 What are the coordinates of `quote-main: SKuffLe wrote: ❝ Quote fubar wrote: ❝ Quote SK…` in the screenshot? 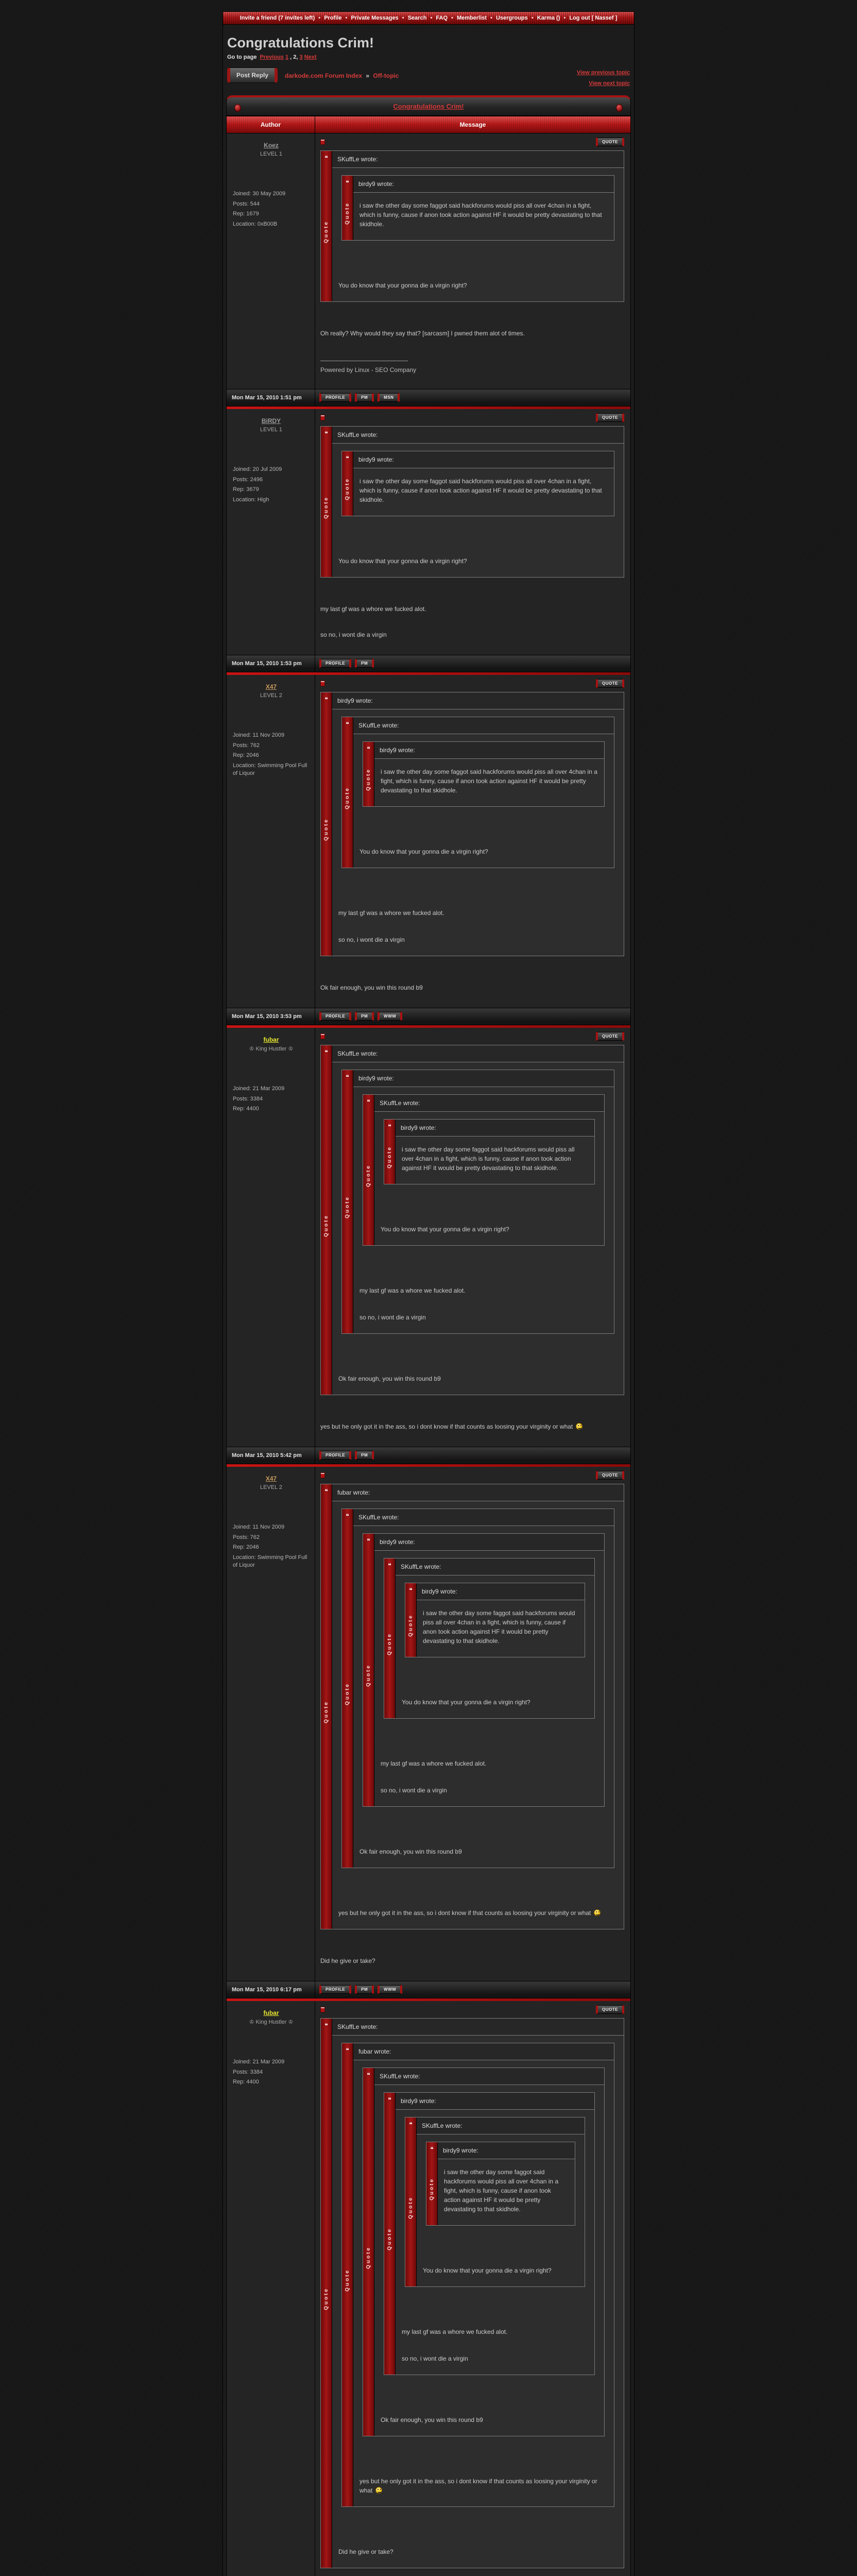 It's located at (478, 2293).